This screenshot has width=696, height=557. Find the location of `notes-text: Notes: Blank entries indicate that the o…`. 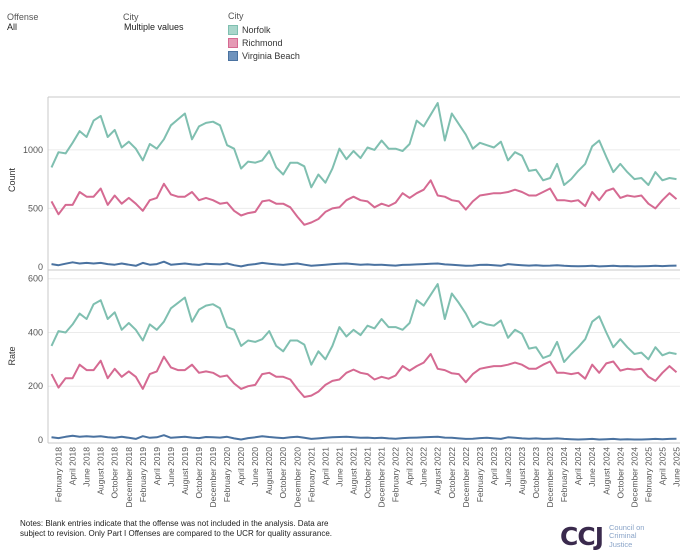

notes-text: Notes: Blank entries indicate that the o… is located at coordinates (176, 528).